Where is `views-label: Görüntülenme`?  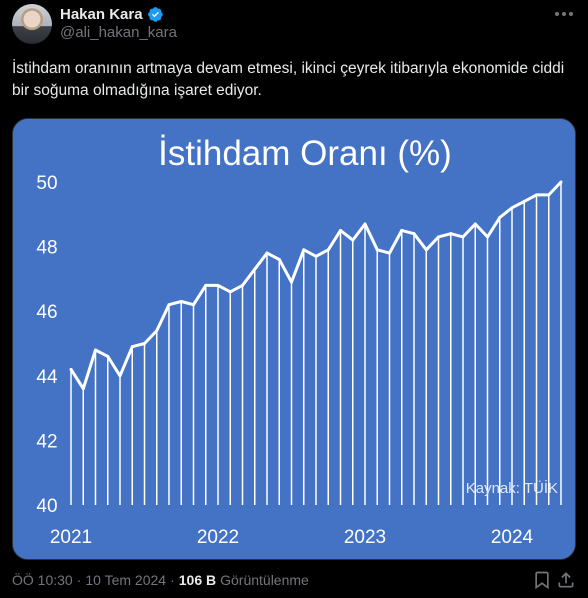 views-label: Görüntülenme is located at coordinates (264, 580).